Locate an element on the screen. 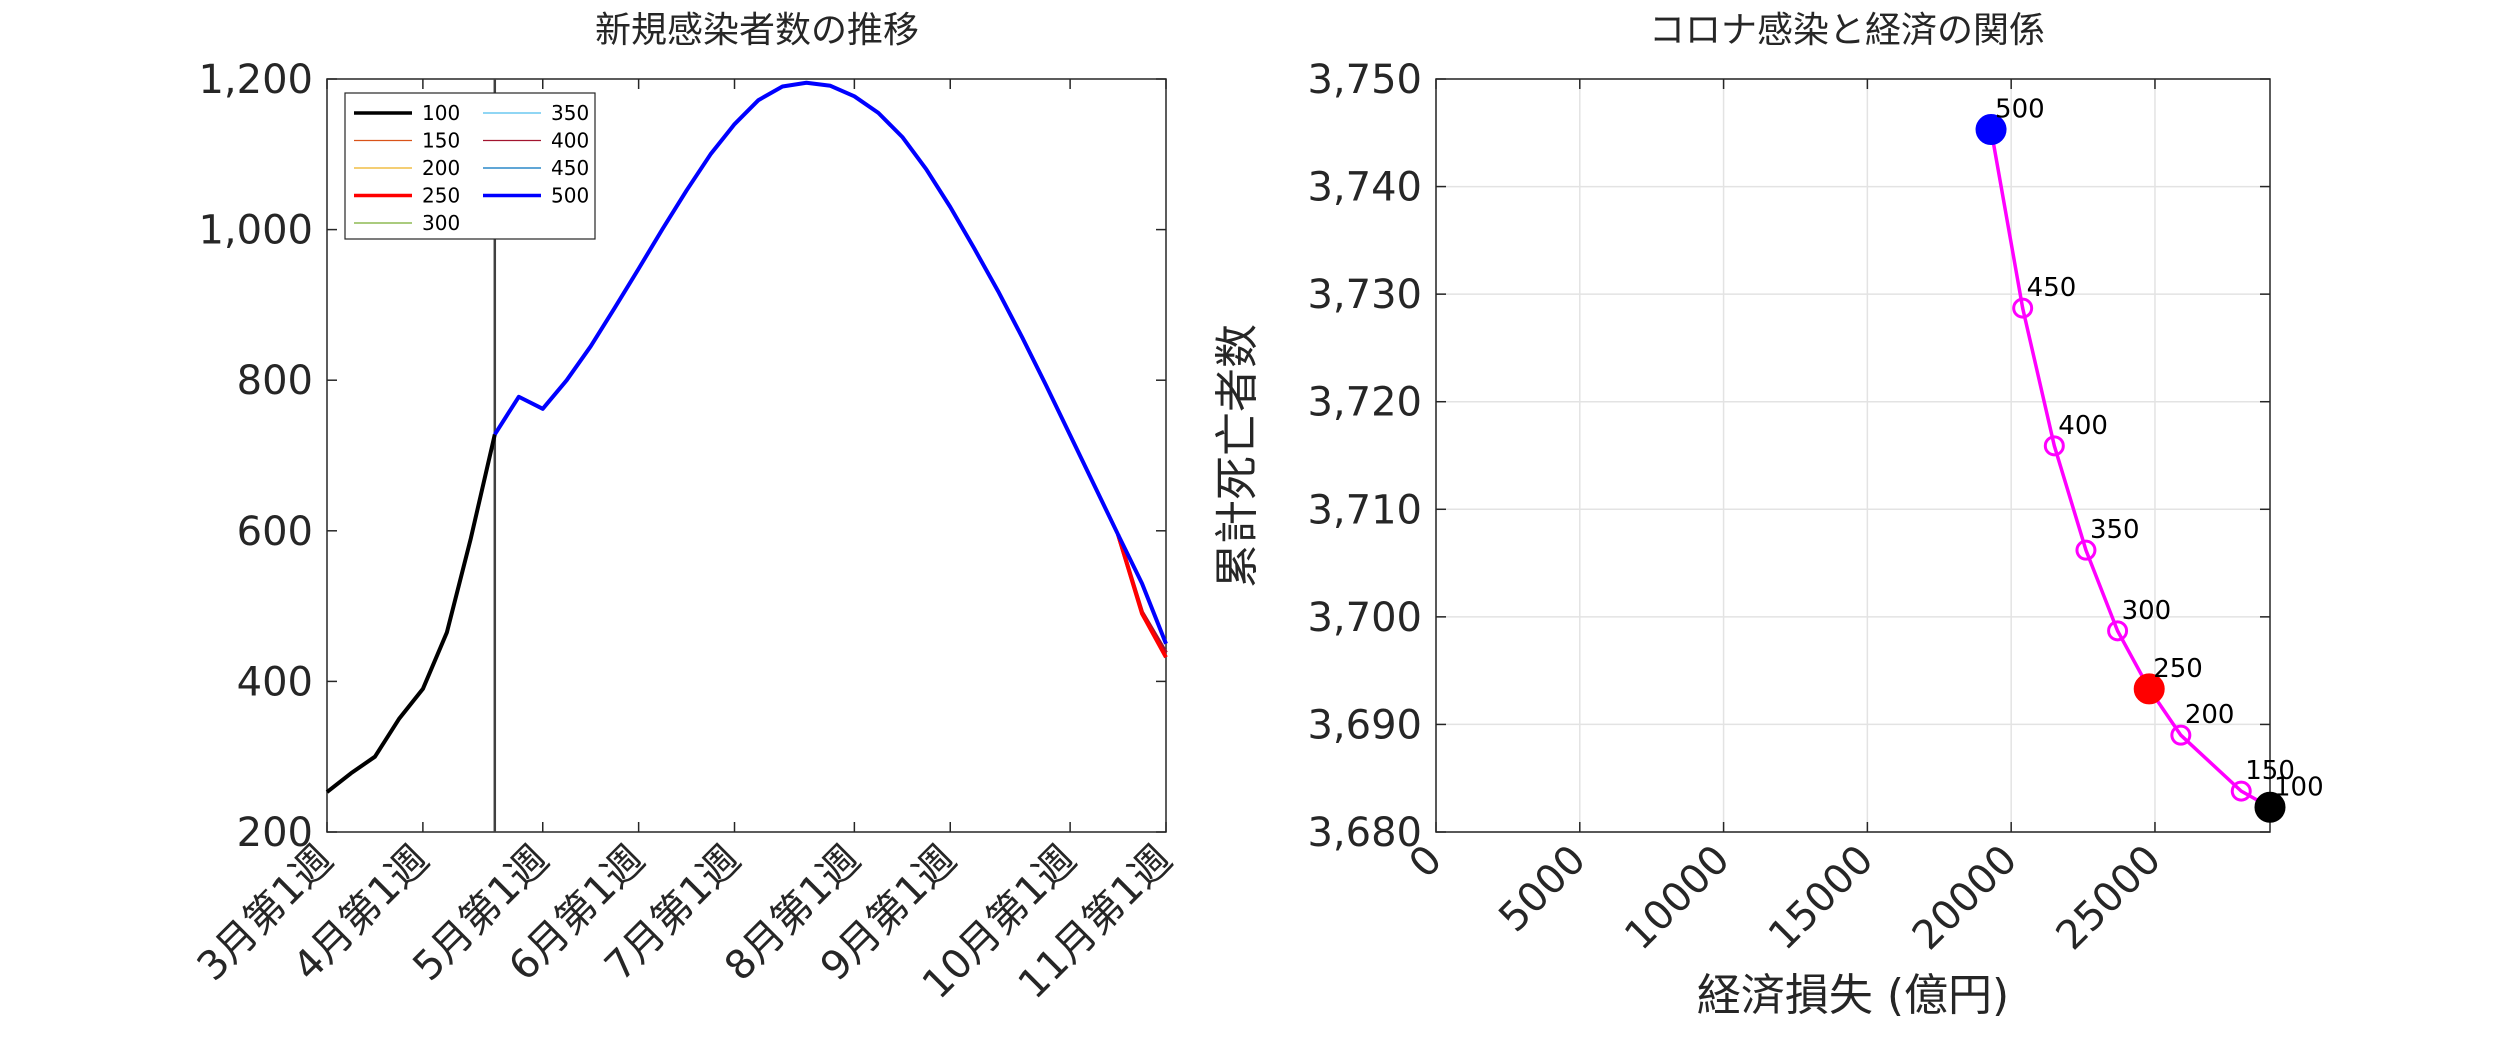 This screenshot has height=1042, width=2500. y-tick-label: 3,680 is located at coordinates (1364, 833).